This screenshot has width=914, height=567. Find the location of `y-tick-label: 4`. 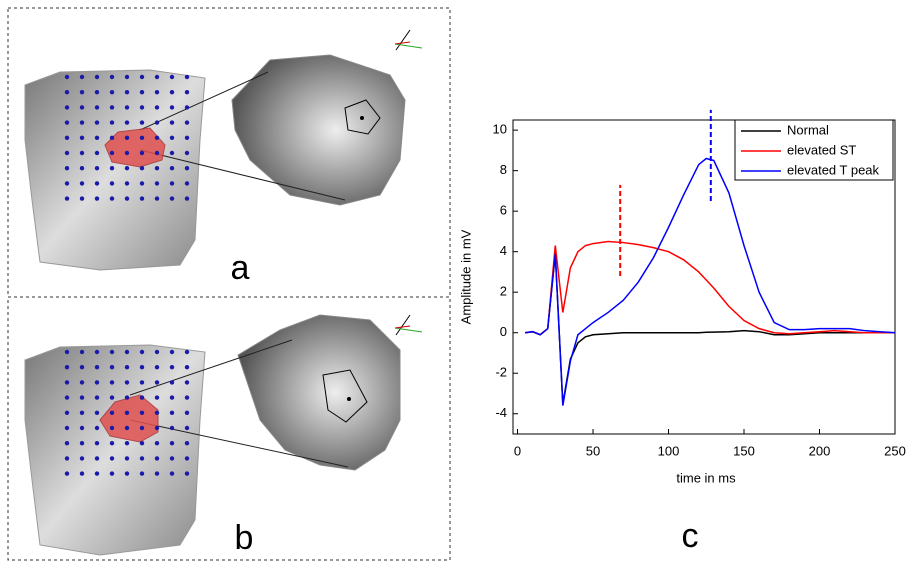

y-tick-label: 4 is located at coordinates (503, 250).